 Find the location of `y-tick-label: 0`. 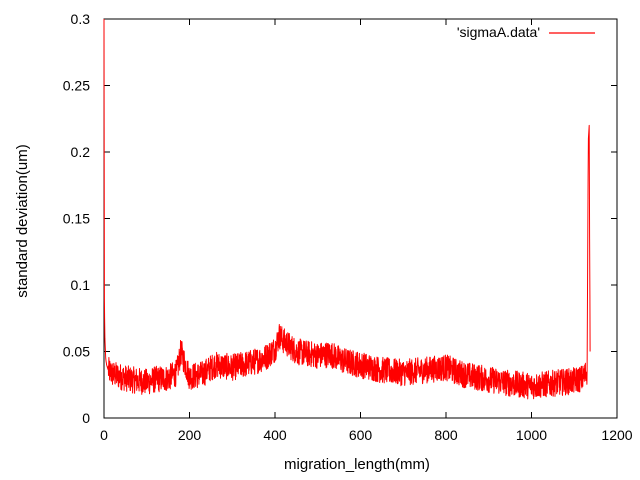

y-tick-label: 0 is located at coordinates (86, 418).